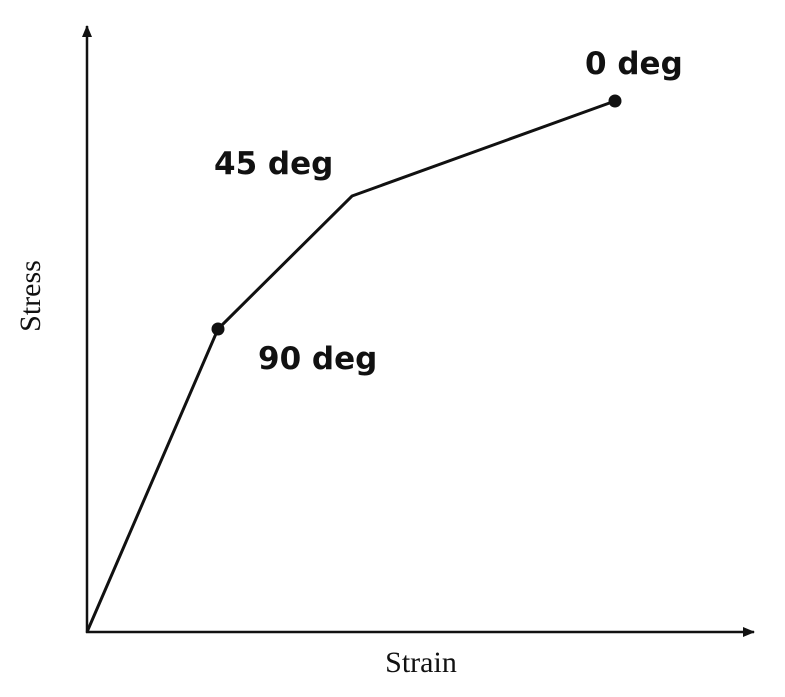  I want to click on label-0-deg: 0 deg, so click(634, 64).